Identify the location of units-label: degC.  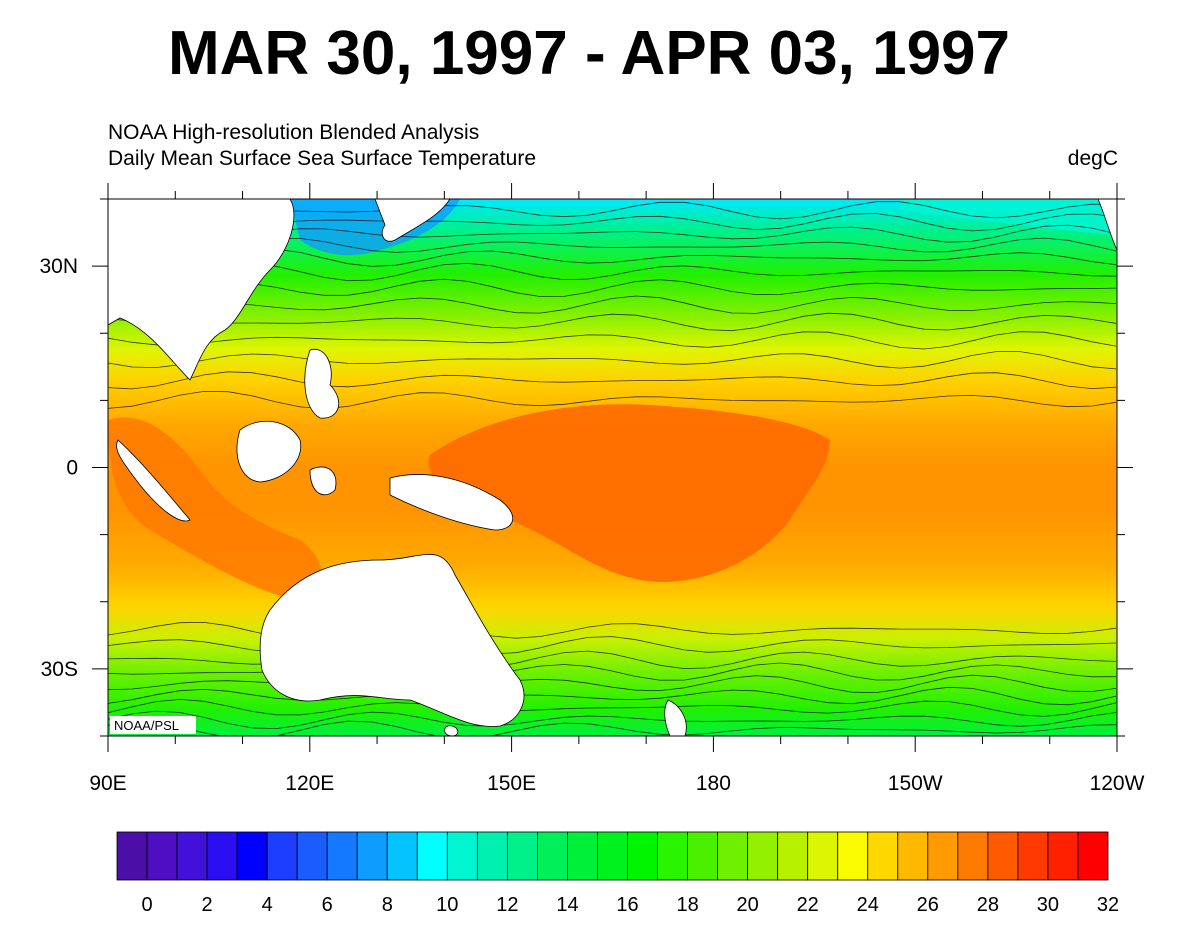
(1092, 158).